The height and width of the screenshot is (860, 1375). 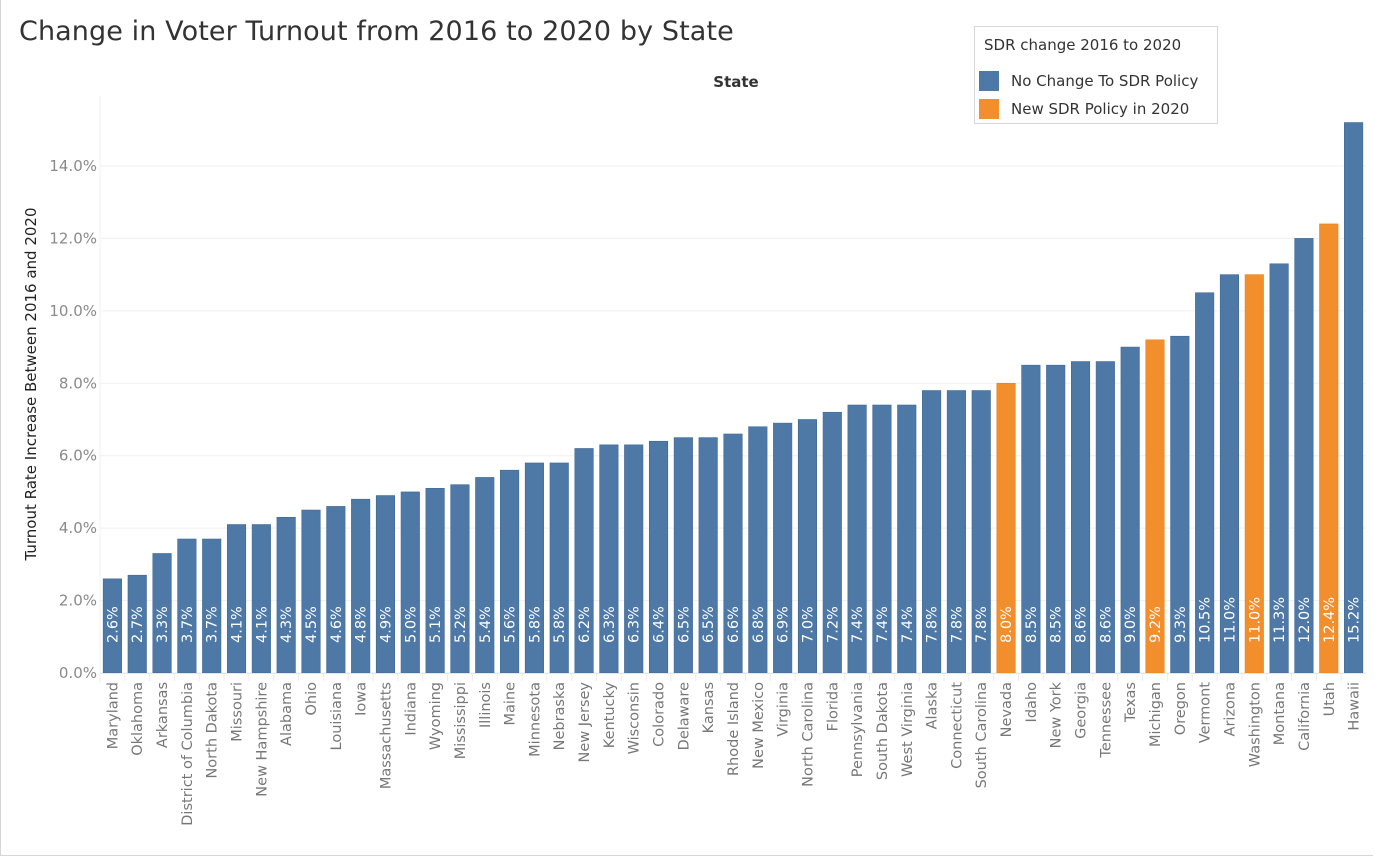 I want to click on bar-value-label: 6.2%, so click(x=585, y=624).